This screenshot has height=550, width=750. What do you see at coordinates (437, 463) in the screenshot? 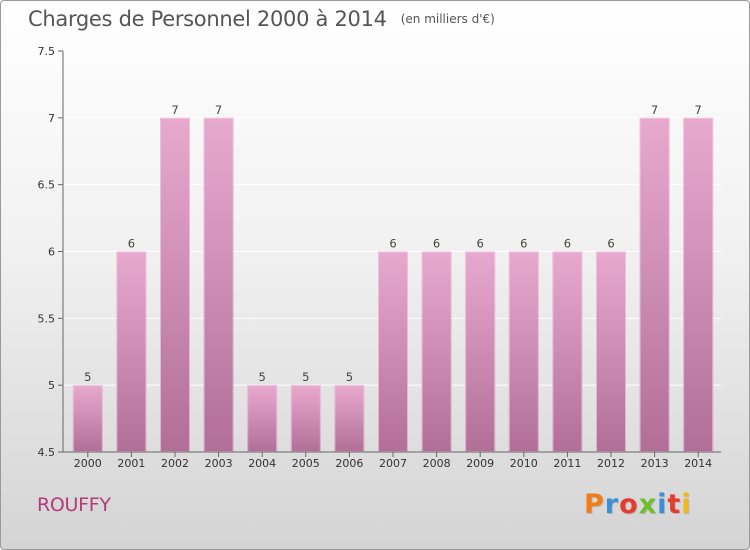
I see `x-tick-label: 2008` at bounding box center [437, 463].